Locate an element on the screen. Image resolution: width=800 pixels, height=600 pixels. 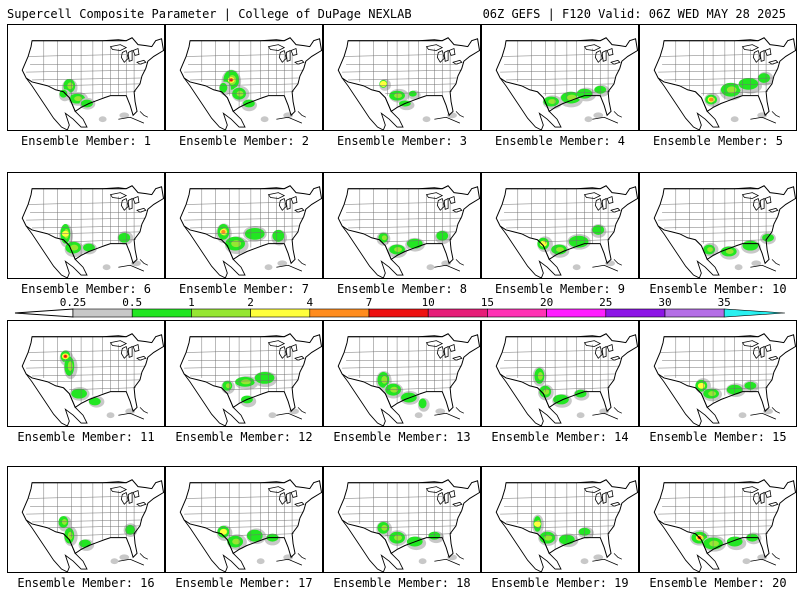
scp-contour-yellow is located at coordinates (383, 83).